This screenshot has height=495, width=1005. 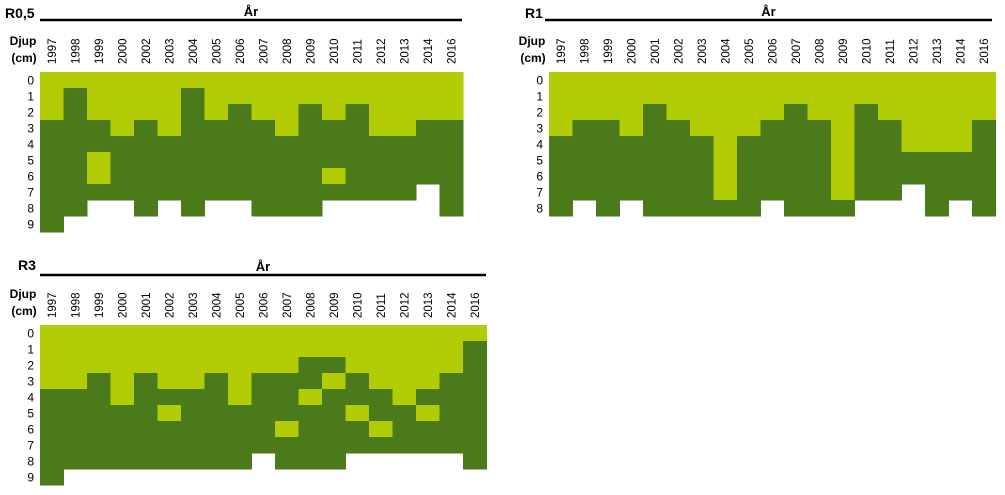 What do you see at coordinates (335, 305) in the screenshot?
I see `year-tick-label: 2009` at bounding box center [335, 305].